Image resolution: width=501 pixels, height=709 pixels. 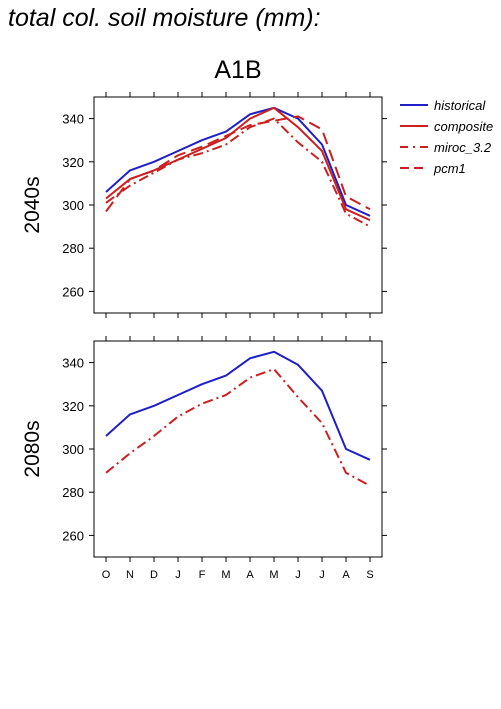 I want to click on series-line-pcm1, so click(x=238, y=164).